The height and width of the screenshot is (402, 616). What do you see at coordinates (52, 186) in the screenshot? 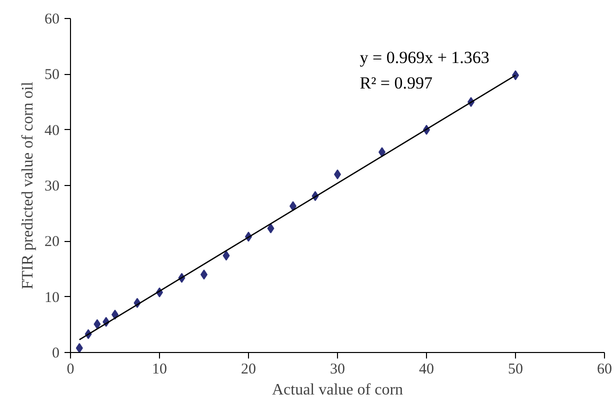
I see `y-tick-label: 30` at bounding box center [52, 186].